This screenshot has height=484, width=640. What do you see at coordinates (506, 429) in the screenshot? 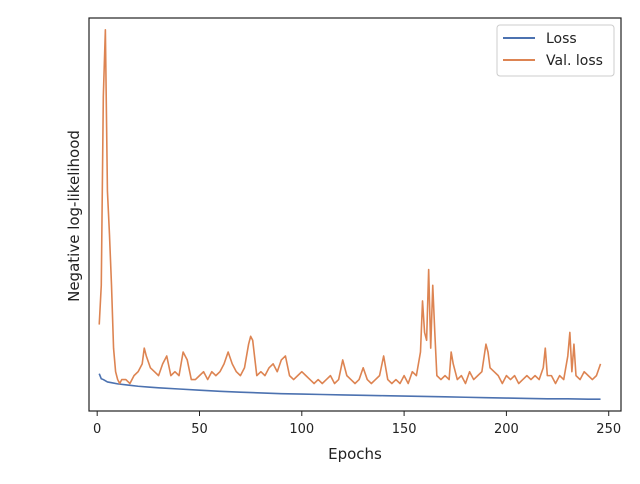
I see `x-tick-label: 200` at bounding box center [506, 429].